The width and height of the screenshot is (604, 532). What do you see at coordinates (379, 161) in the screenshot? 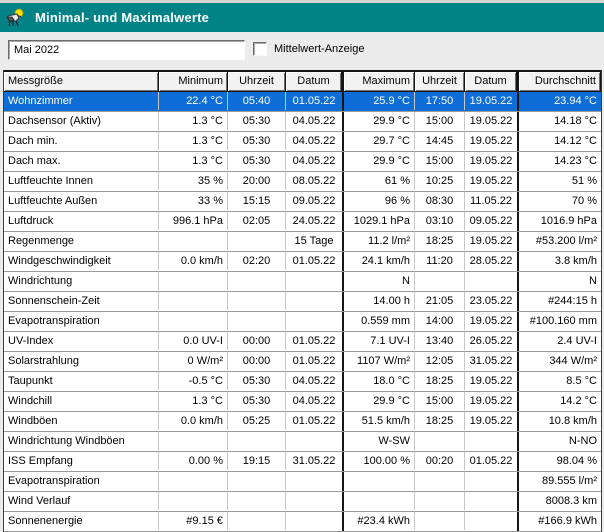
I see `value-cell: 29.9 °C` at bounding box center [379, 161].